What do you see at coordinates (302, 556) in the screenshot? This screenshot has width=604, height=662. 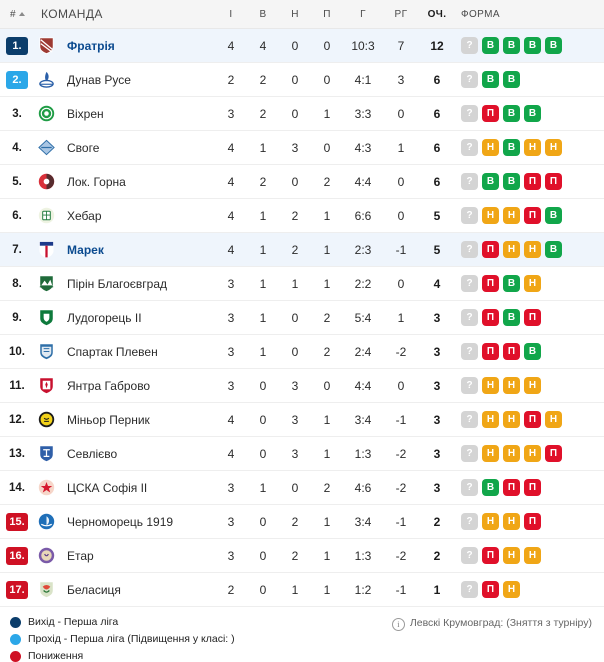 I see `table-row: 16. Етар 3 0 2 1 1:3 -2 2? П Н Н` at bounding box center [302, 556].